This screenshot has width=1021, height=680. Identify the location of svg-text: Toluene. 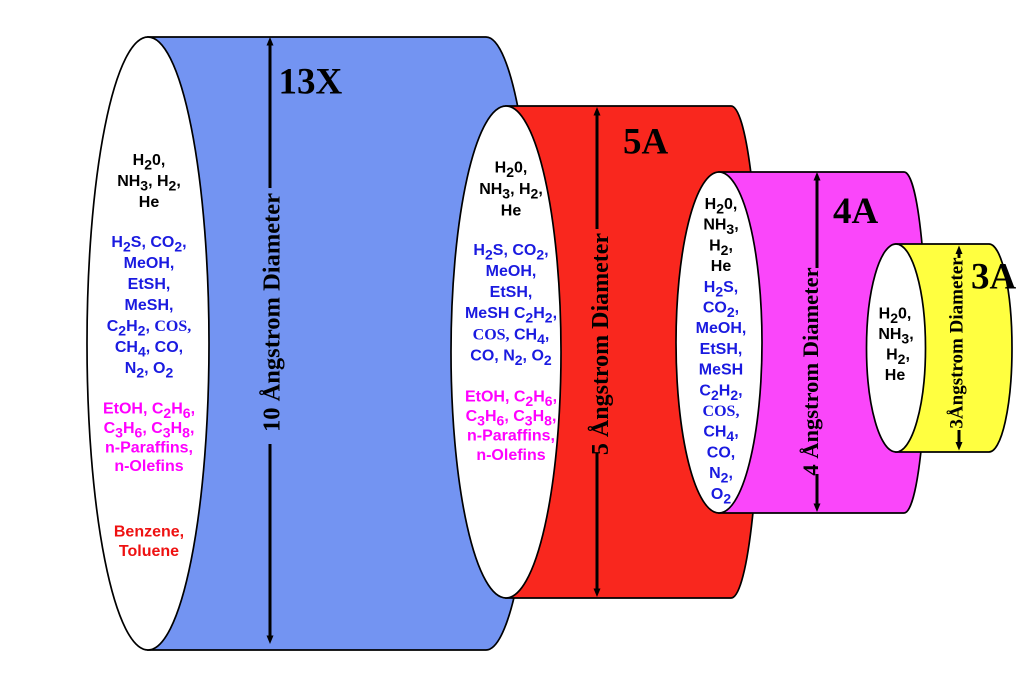
(149, 551).